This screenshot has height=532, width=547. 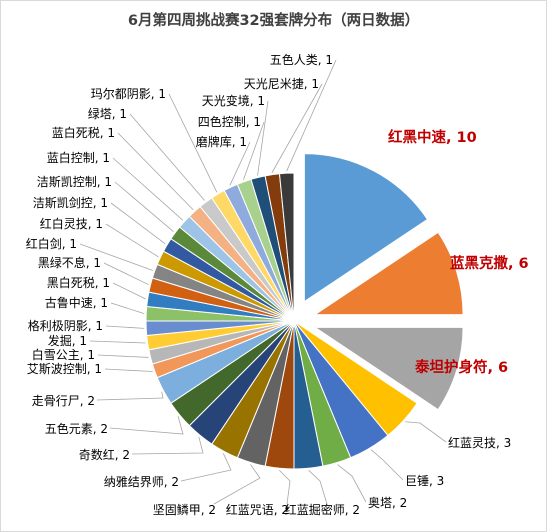 I want to click on data-label: 黑白死税, 1, so click(x=78, y=282).